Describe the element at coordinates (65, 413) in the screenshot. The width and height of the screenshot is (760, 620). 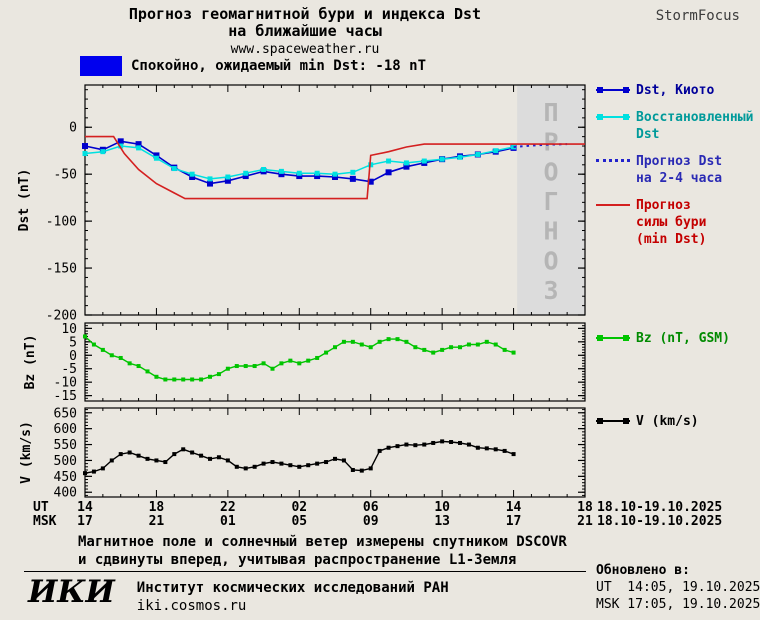
I see `y-tick-label: 650` at that location.